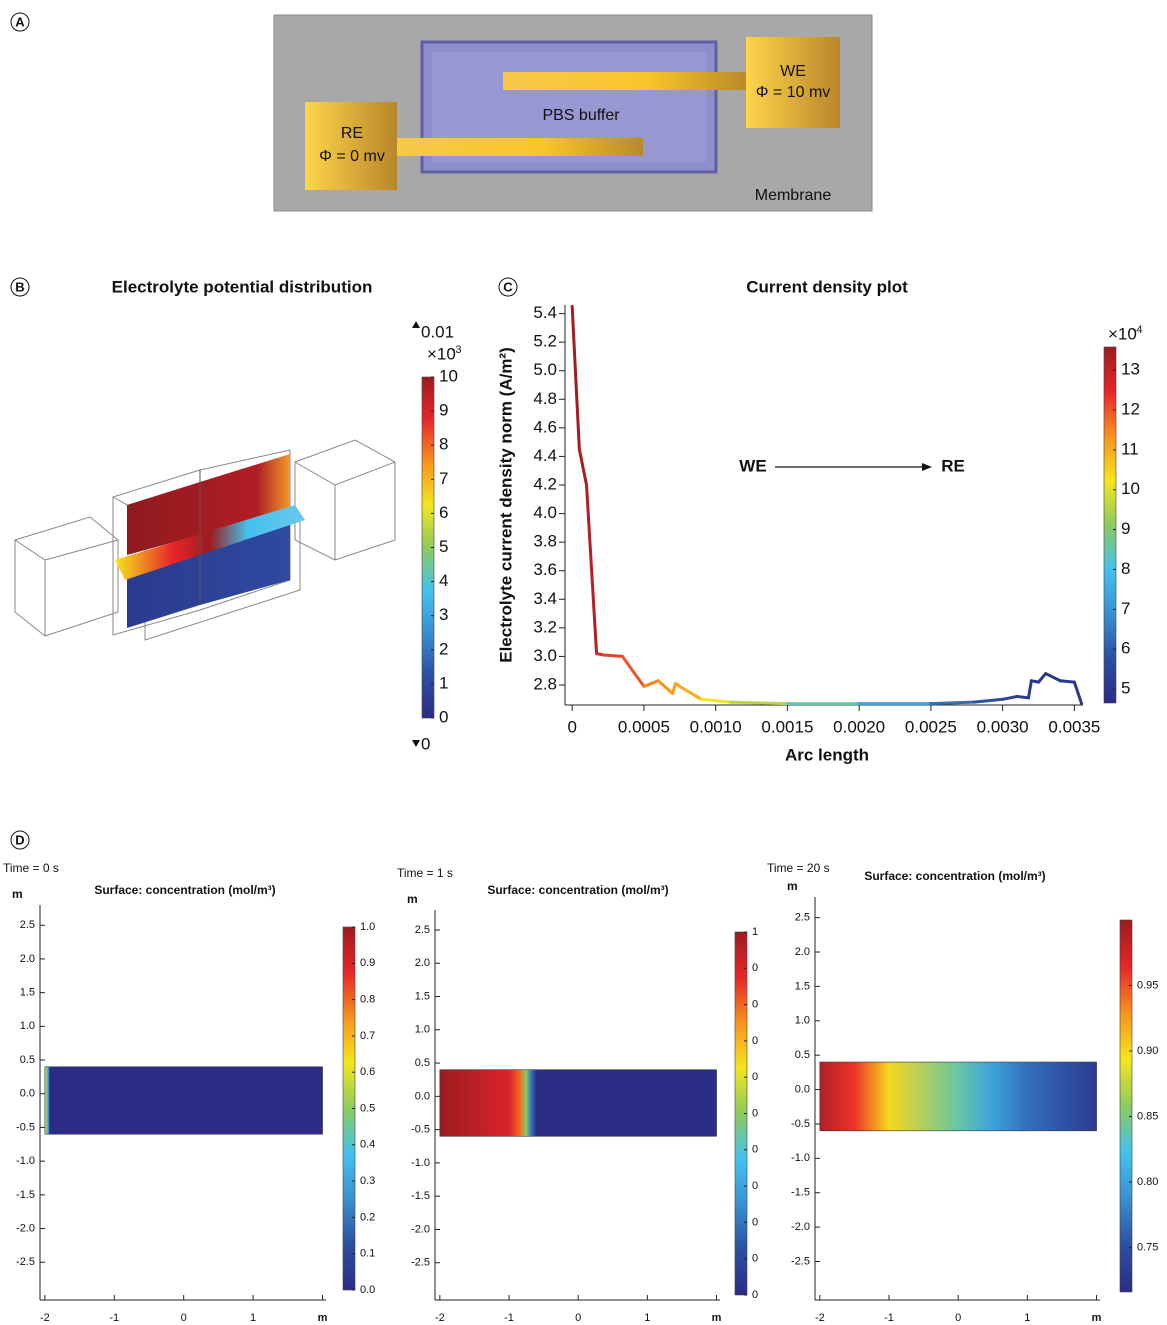 Image resolution: width=1167 pixels, height=1325 pixels. I want to click on y-tick-label: 4.0, so click(545, 512).